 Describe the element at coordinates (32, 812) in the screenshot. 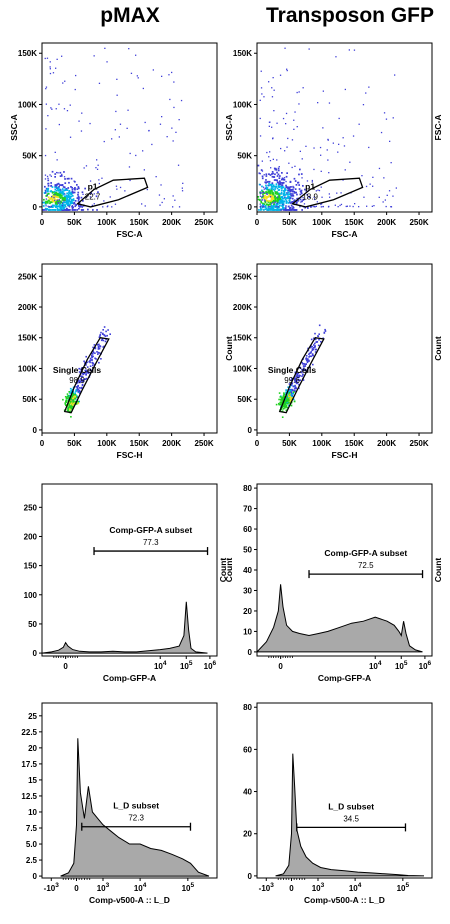

I see `y-tick-label: 10` at that location.